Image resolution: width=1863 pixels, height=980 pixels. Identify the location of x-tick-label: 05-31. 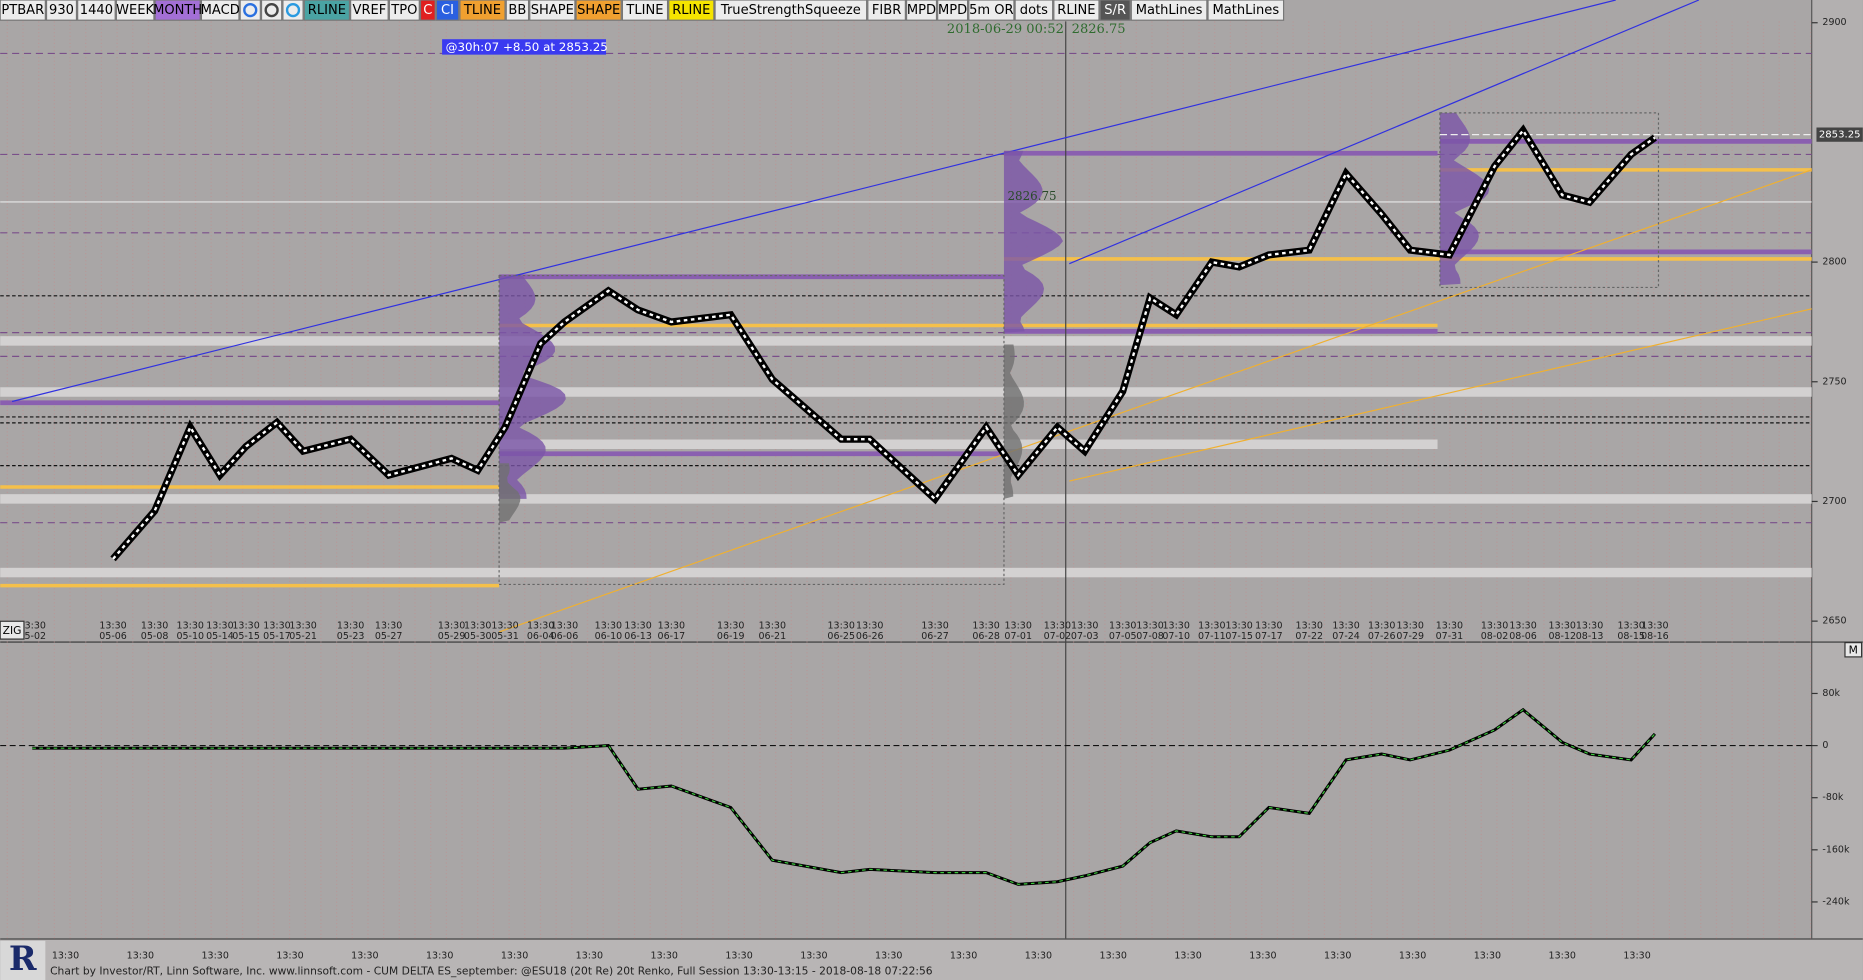
(505, 636).